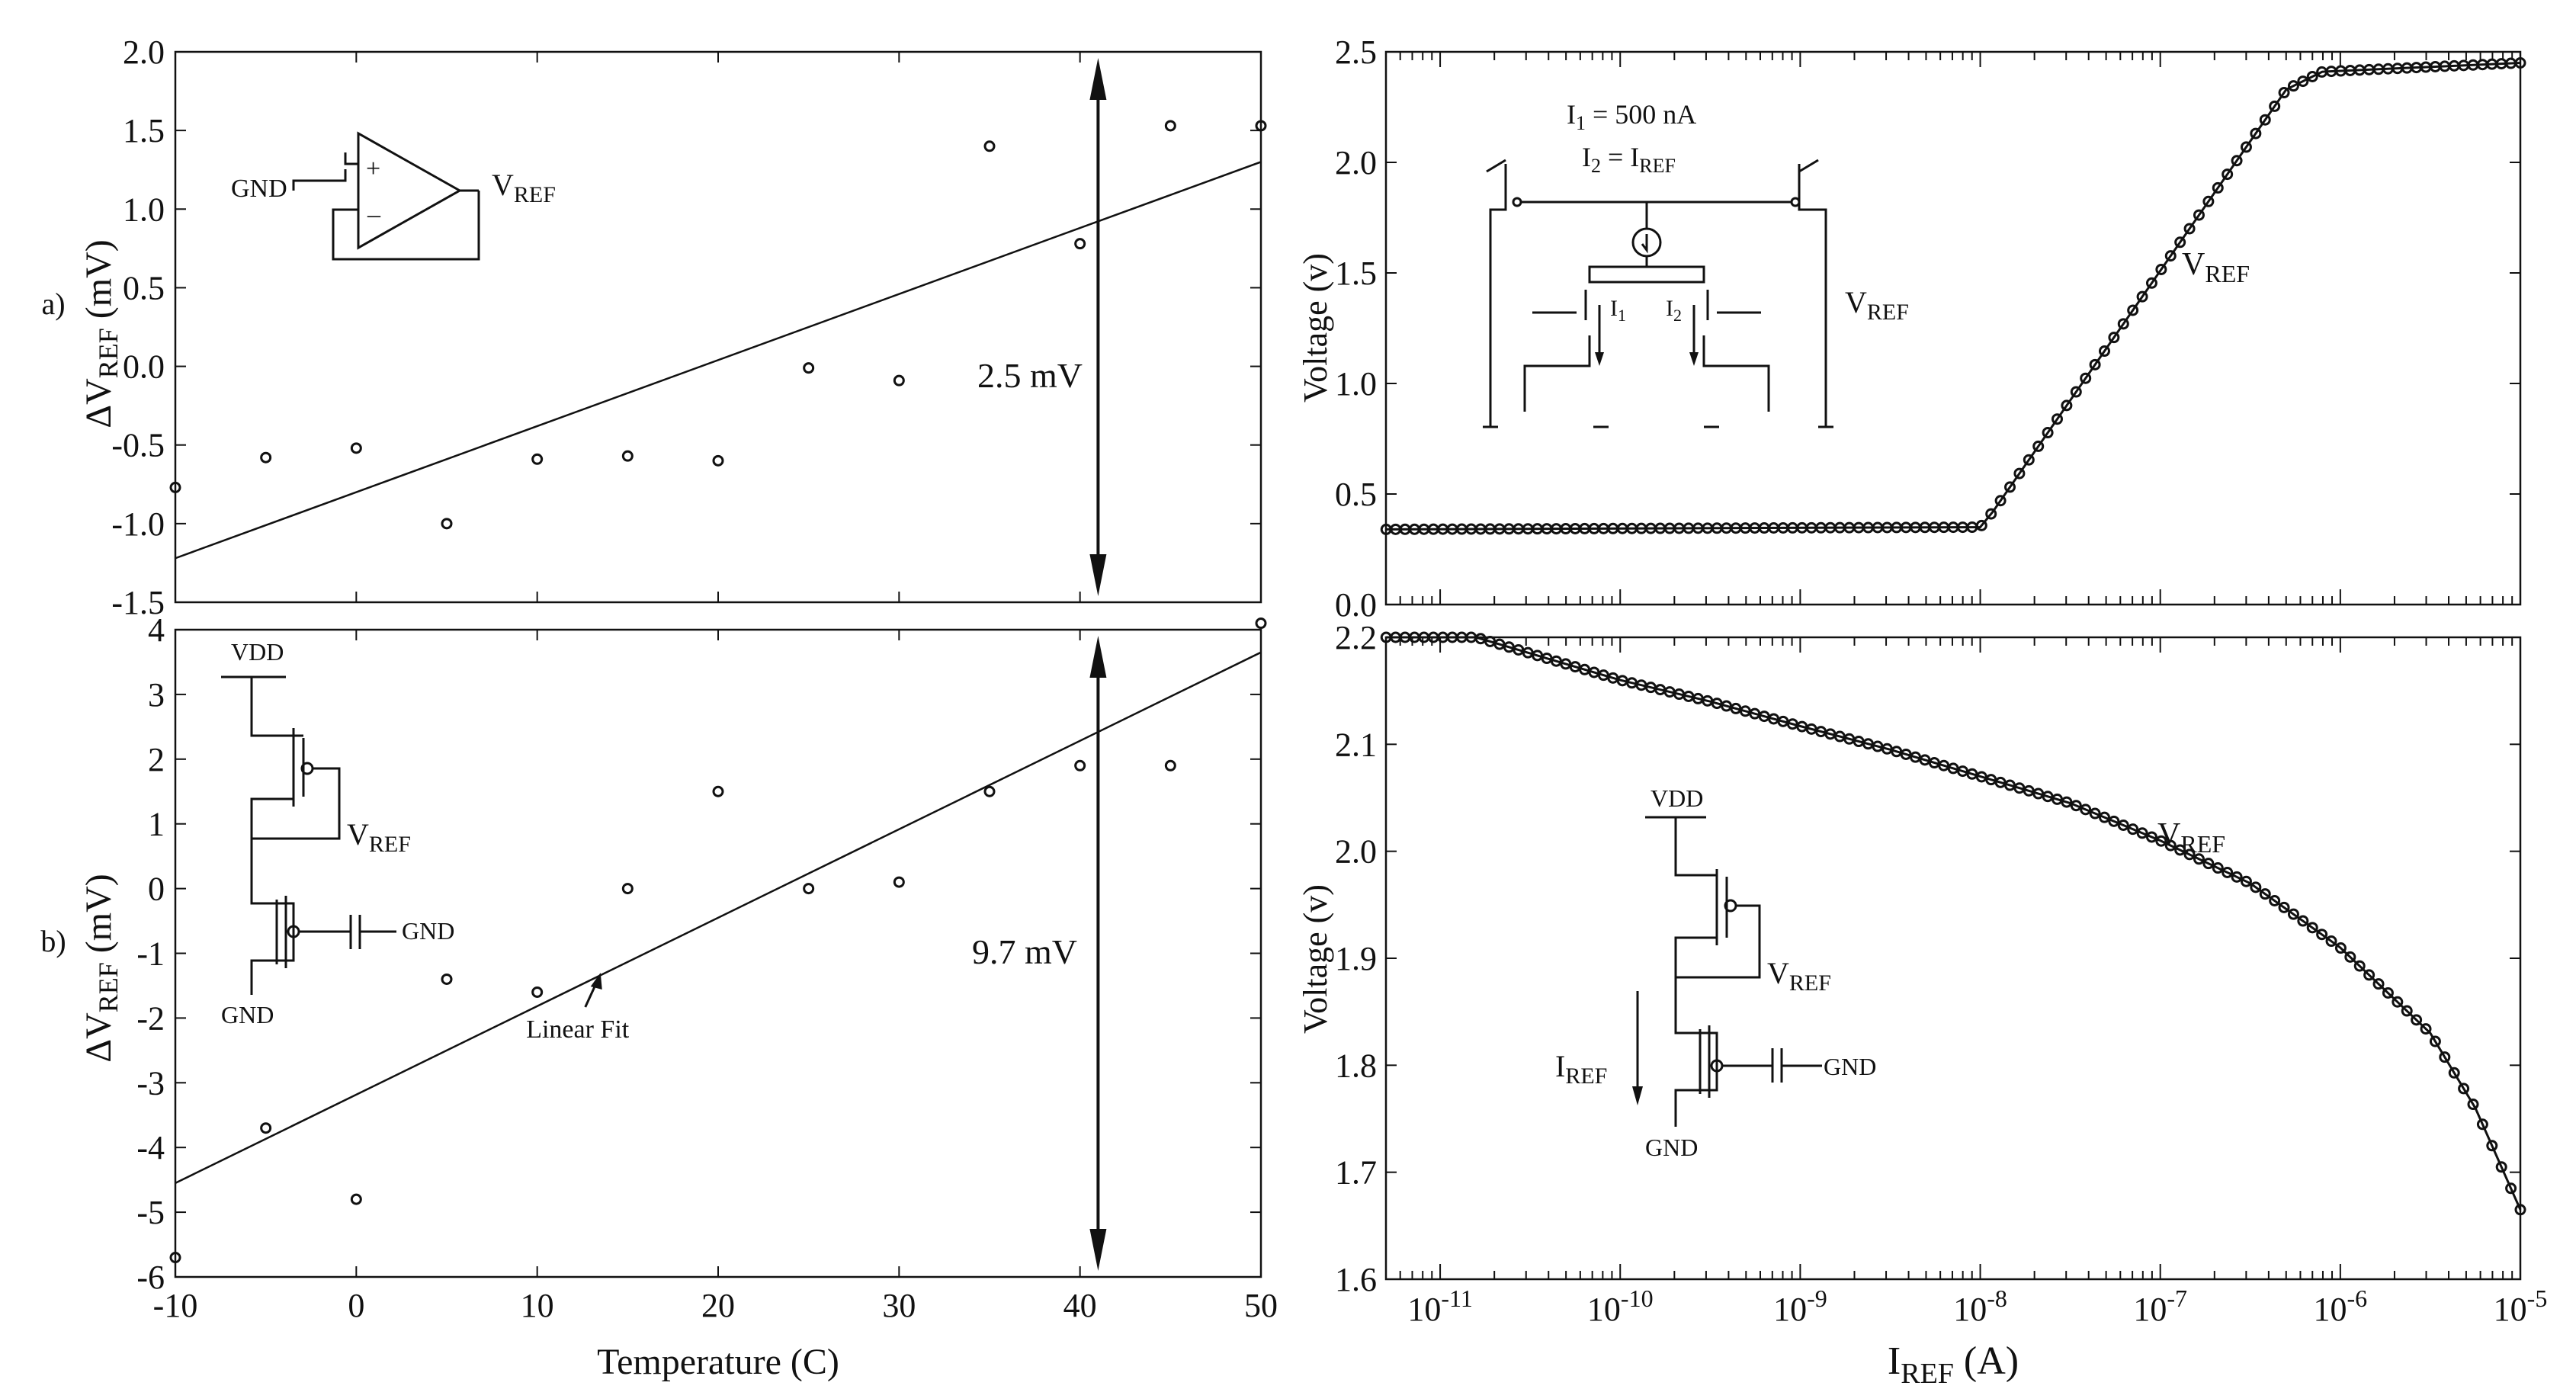  What do you see at coordinates (1557, 373) in the screenshot?
I see `left-mirror-wire` at bounding box center [1557, 373].